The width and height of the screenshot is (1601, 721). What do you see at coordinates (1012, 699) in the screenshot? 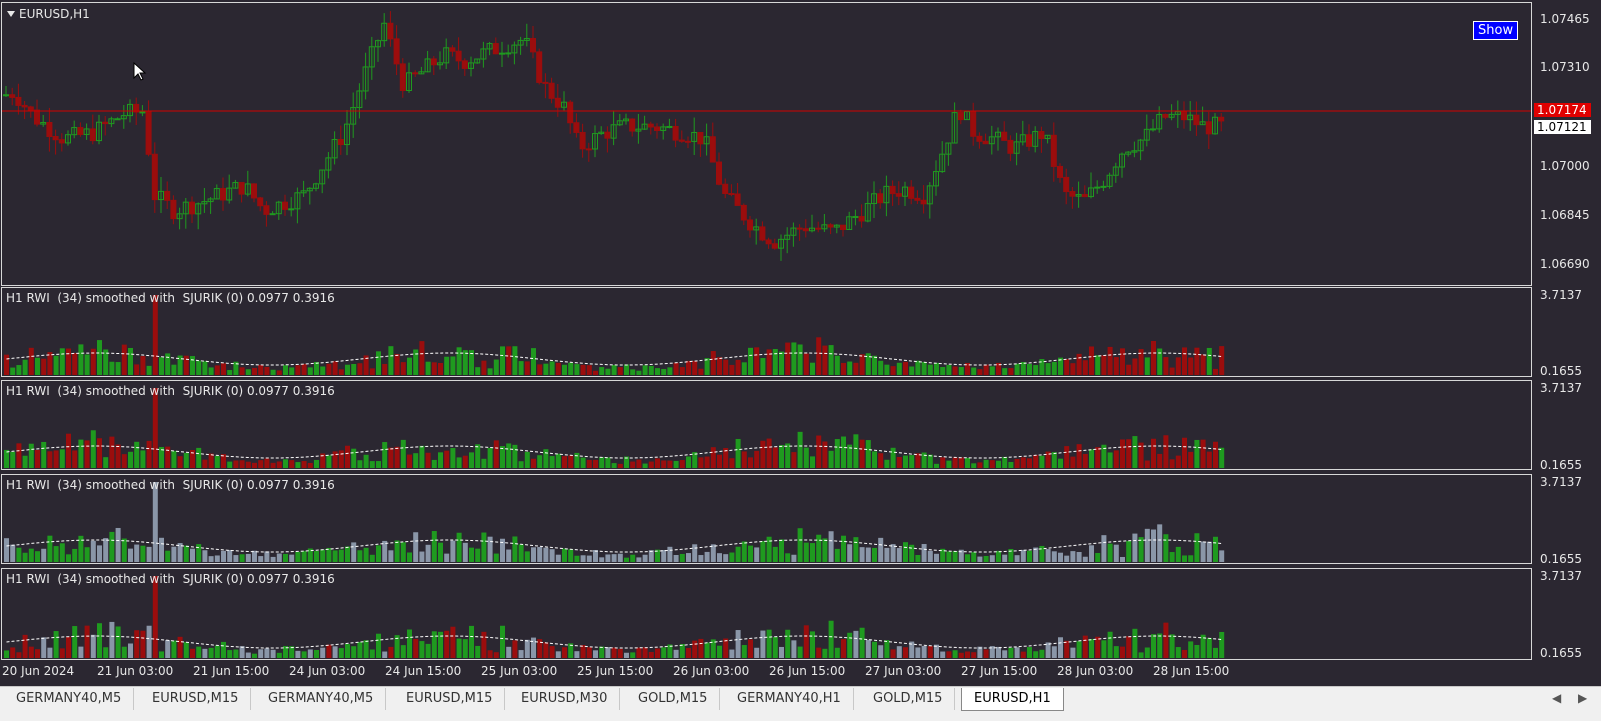
I see `tab-eurusd-h1: EURUSD,H1` at bounding box center [1012, 699].